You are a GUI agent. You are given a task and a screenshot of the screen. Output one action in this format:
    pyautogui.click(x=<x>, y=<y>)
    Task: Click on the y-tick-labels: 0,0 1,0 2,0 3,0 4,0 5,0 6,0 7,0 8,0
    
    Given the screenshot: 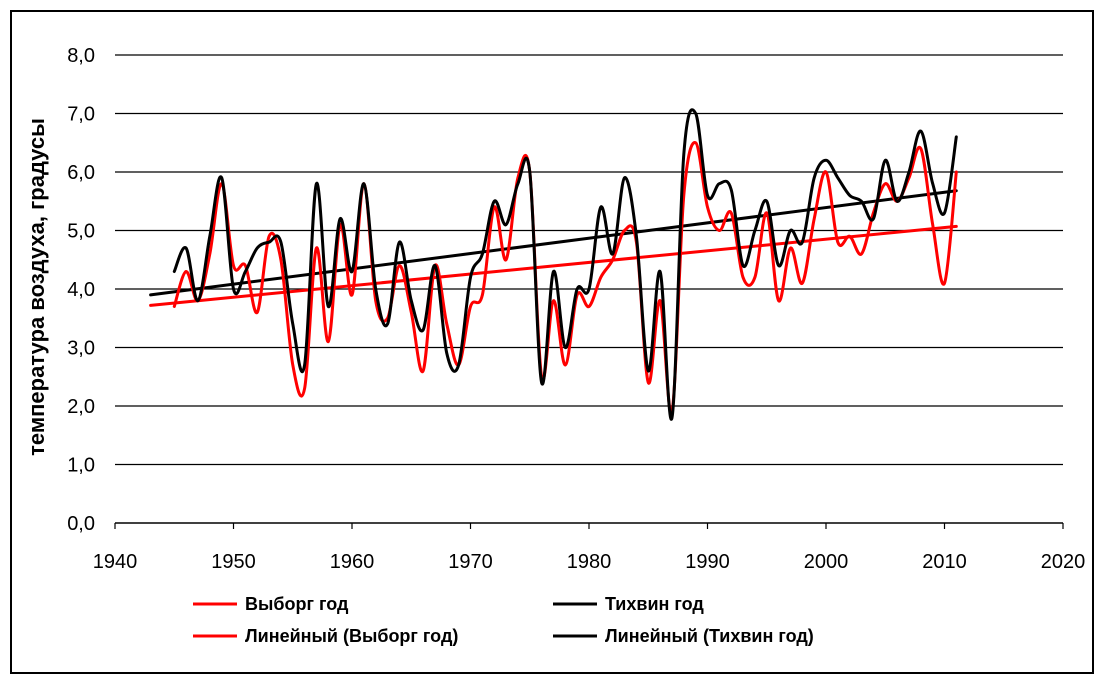 What is the action you would take?
    pyautogui.click(x=81, y=290)
    